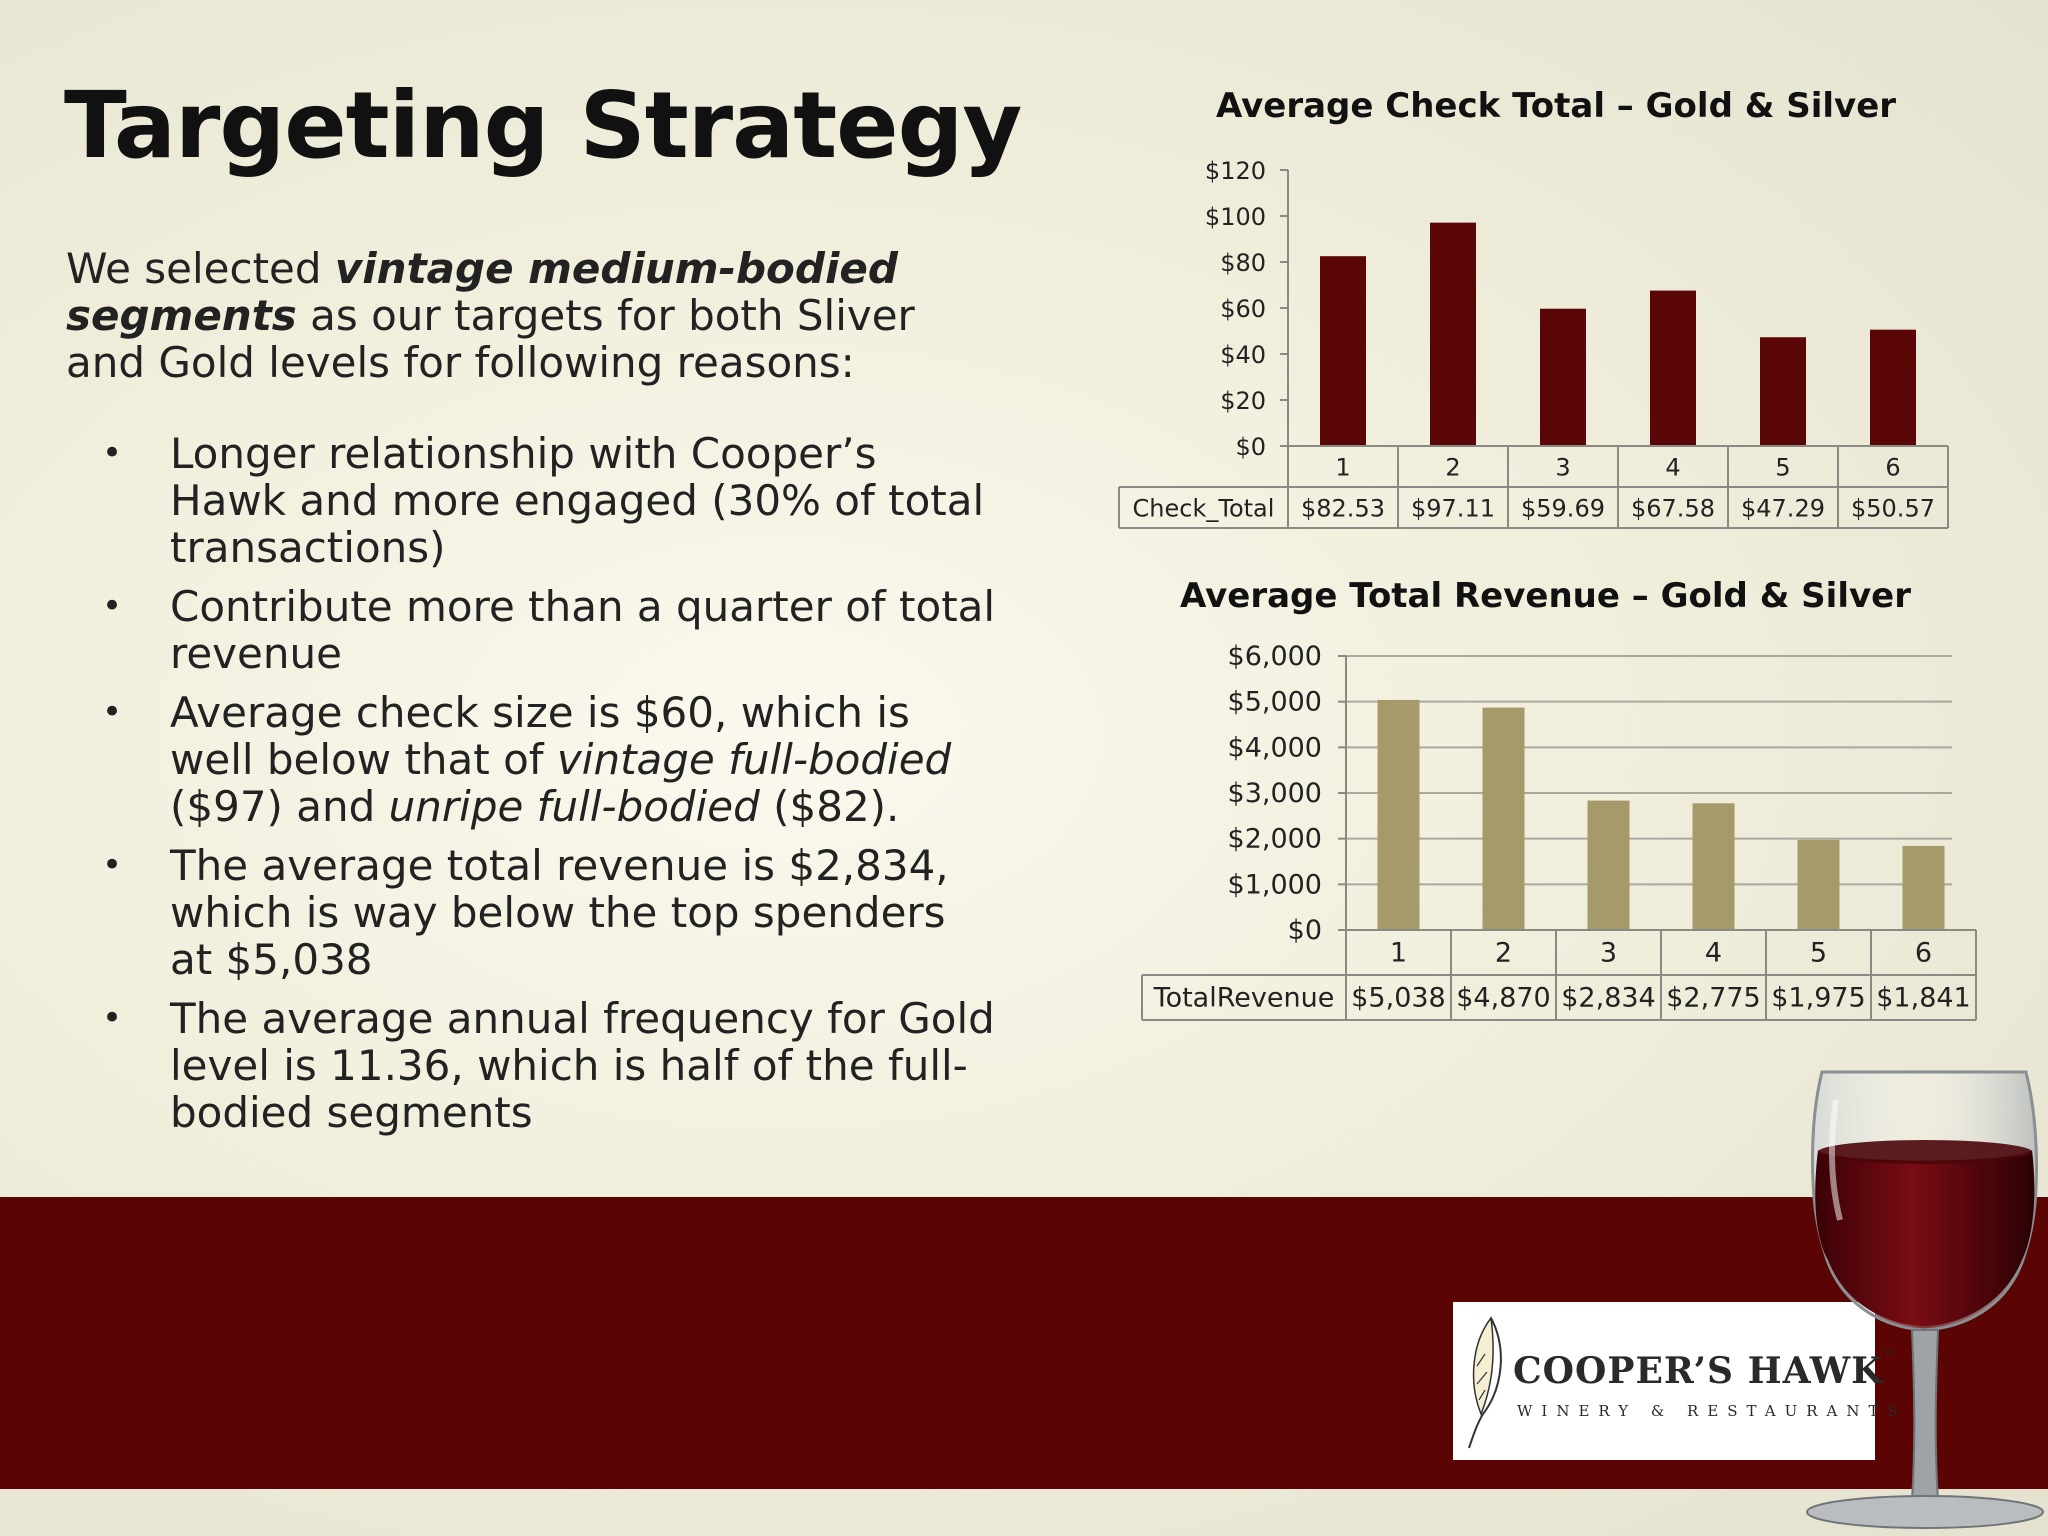 Image resolution: width=2048 pixels, height=1536 pixels. Describe the element at coordinates (1305, 930) in the screenshot. I see `chart2-y-tick-label: $0` at that location.